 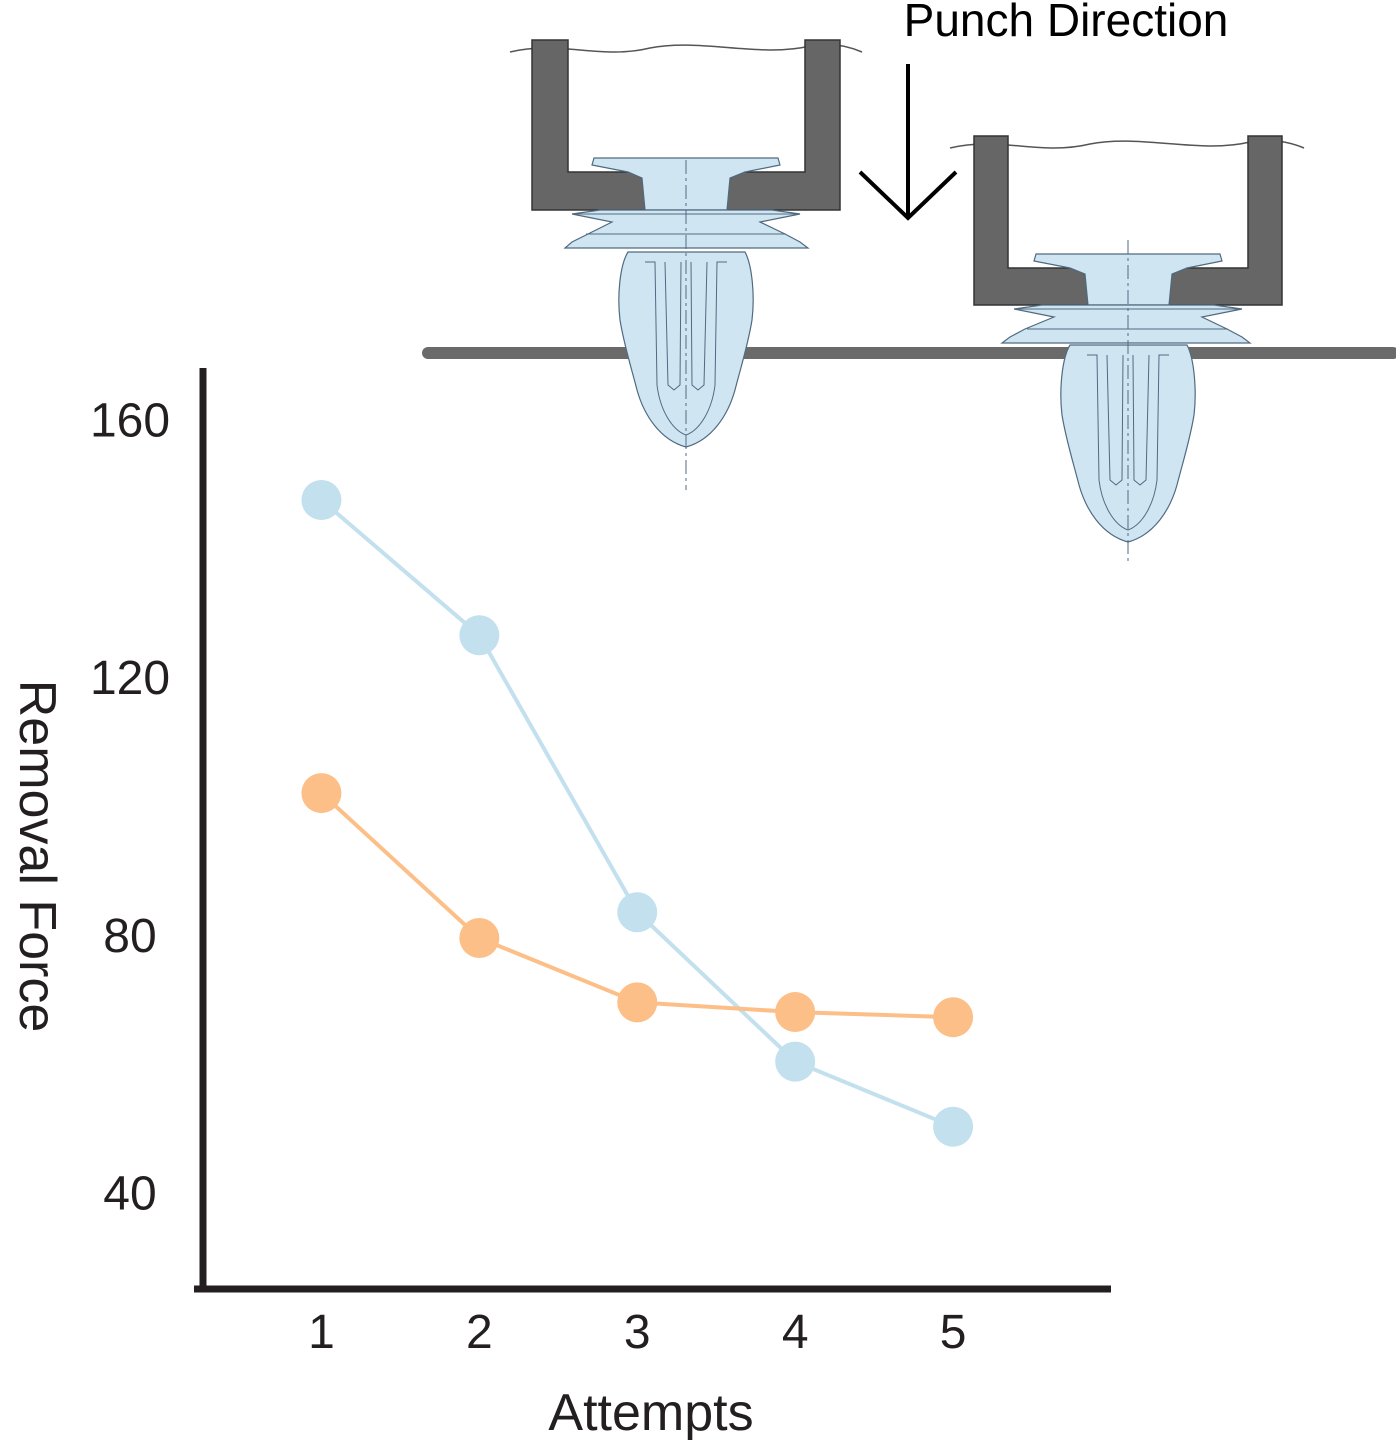 What do you see at coordinates (130, 678) in the screenshot?
I see `y-tick-label: 120` at bounding box center [130, 678].